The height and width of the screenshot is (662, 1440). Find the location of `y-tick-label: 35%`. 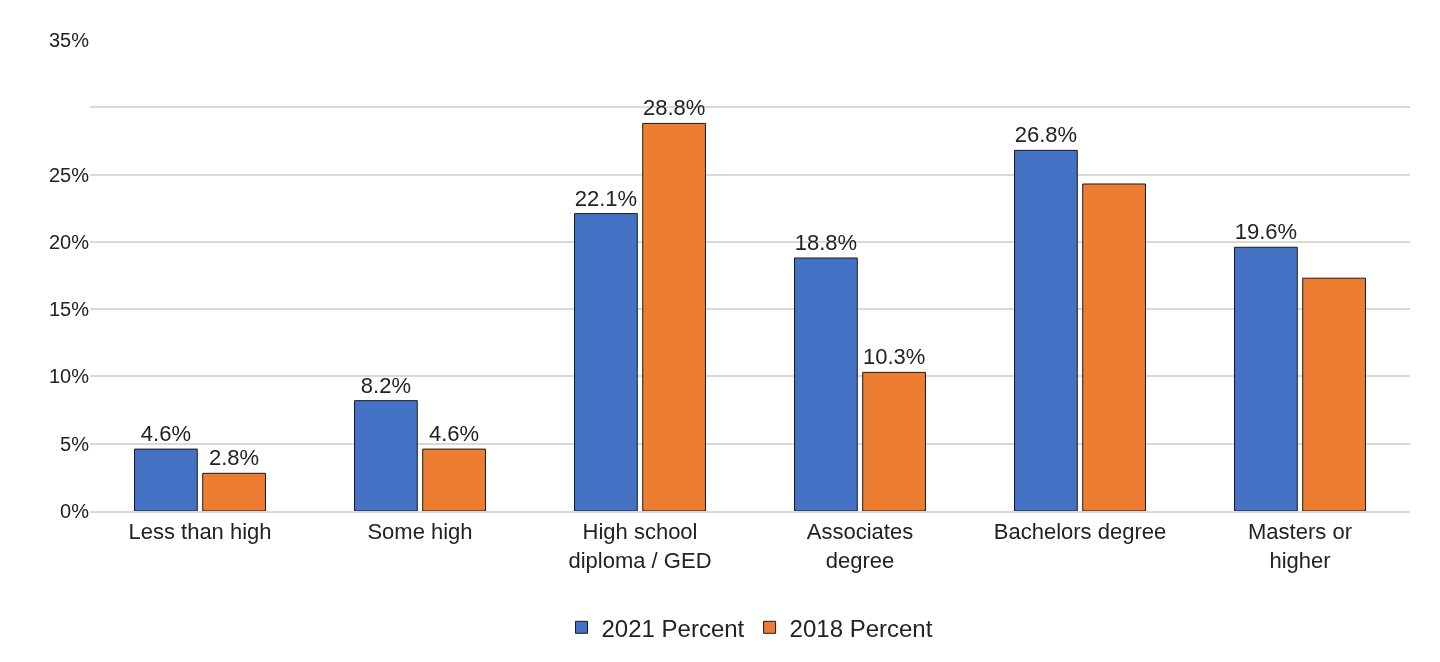

y-tick-label: 35% is located at coordinates (69, 40).